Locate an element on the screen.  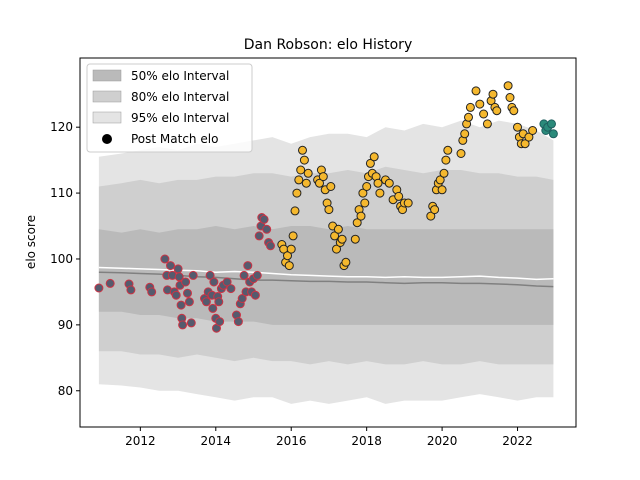
legend-label: 80% elo Interval is located at coordinates (180, 97).